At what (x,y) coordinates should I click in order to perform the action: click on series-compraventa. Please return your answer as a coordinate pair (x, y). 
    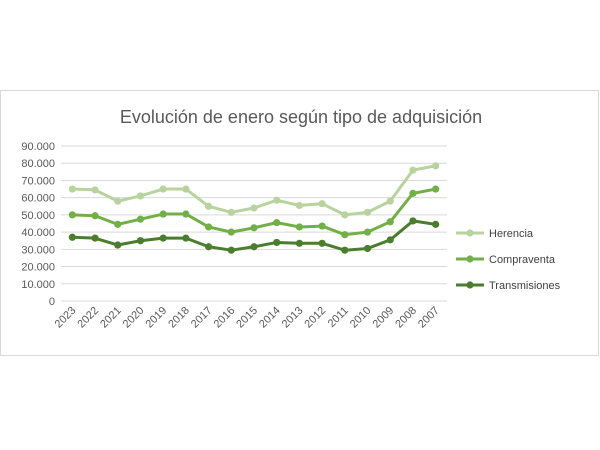
    Looking at the image, I should click on (254, 212).